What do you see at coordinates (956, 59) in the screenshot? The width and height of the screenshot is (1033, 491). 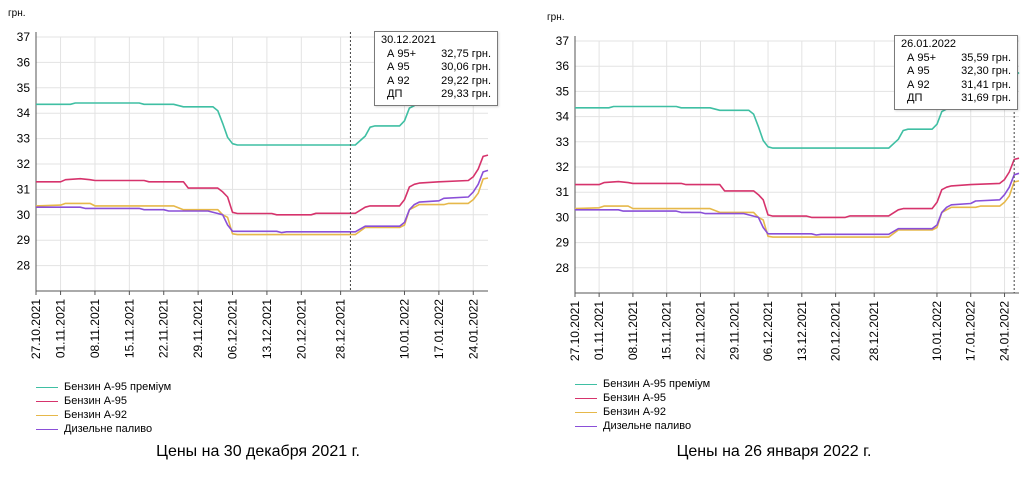 I see `tooltip-row: А 95+ 35,59 грн.` at bounding box center [956, 59].